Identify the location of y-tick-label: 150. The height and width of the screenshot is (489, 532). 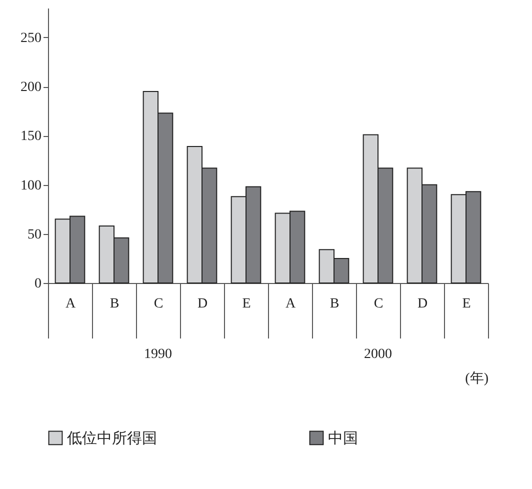
(31, 136).